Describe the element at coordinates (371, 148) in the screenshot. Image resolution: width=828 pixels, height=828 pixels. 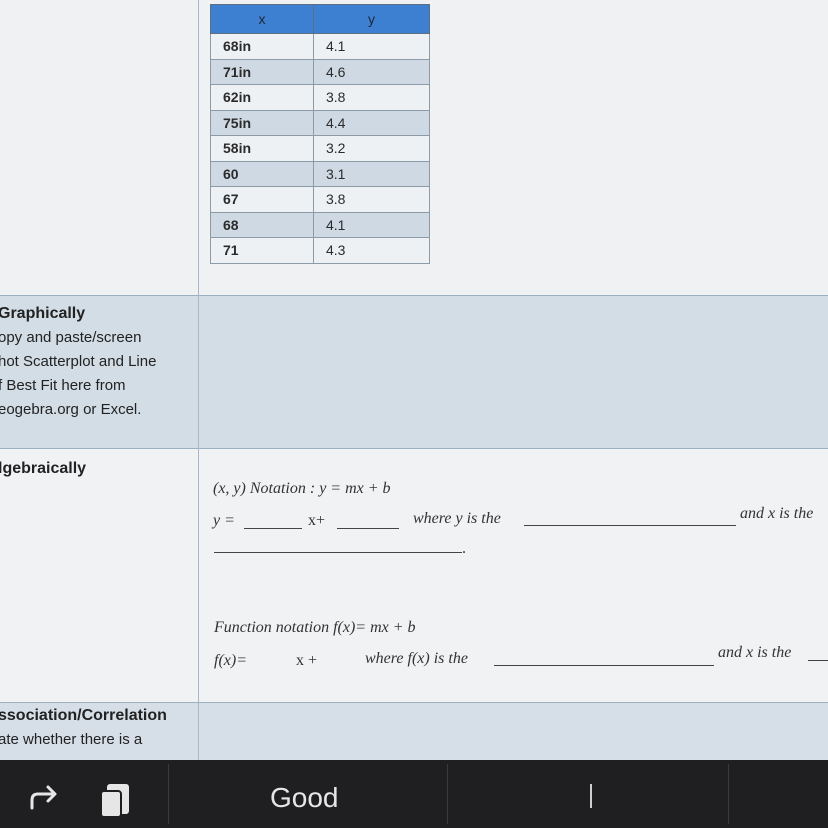
I see `y-cell: 3.2` at that location.